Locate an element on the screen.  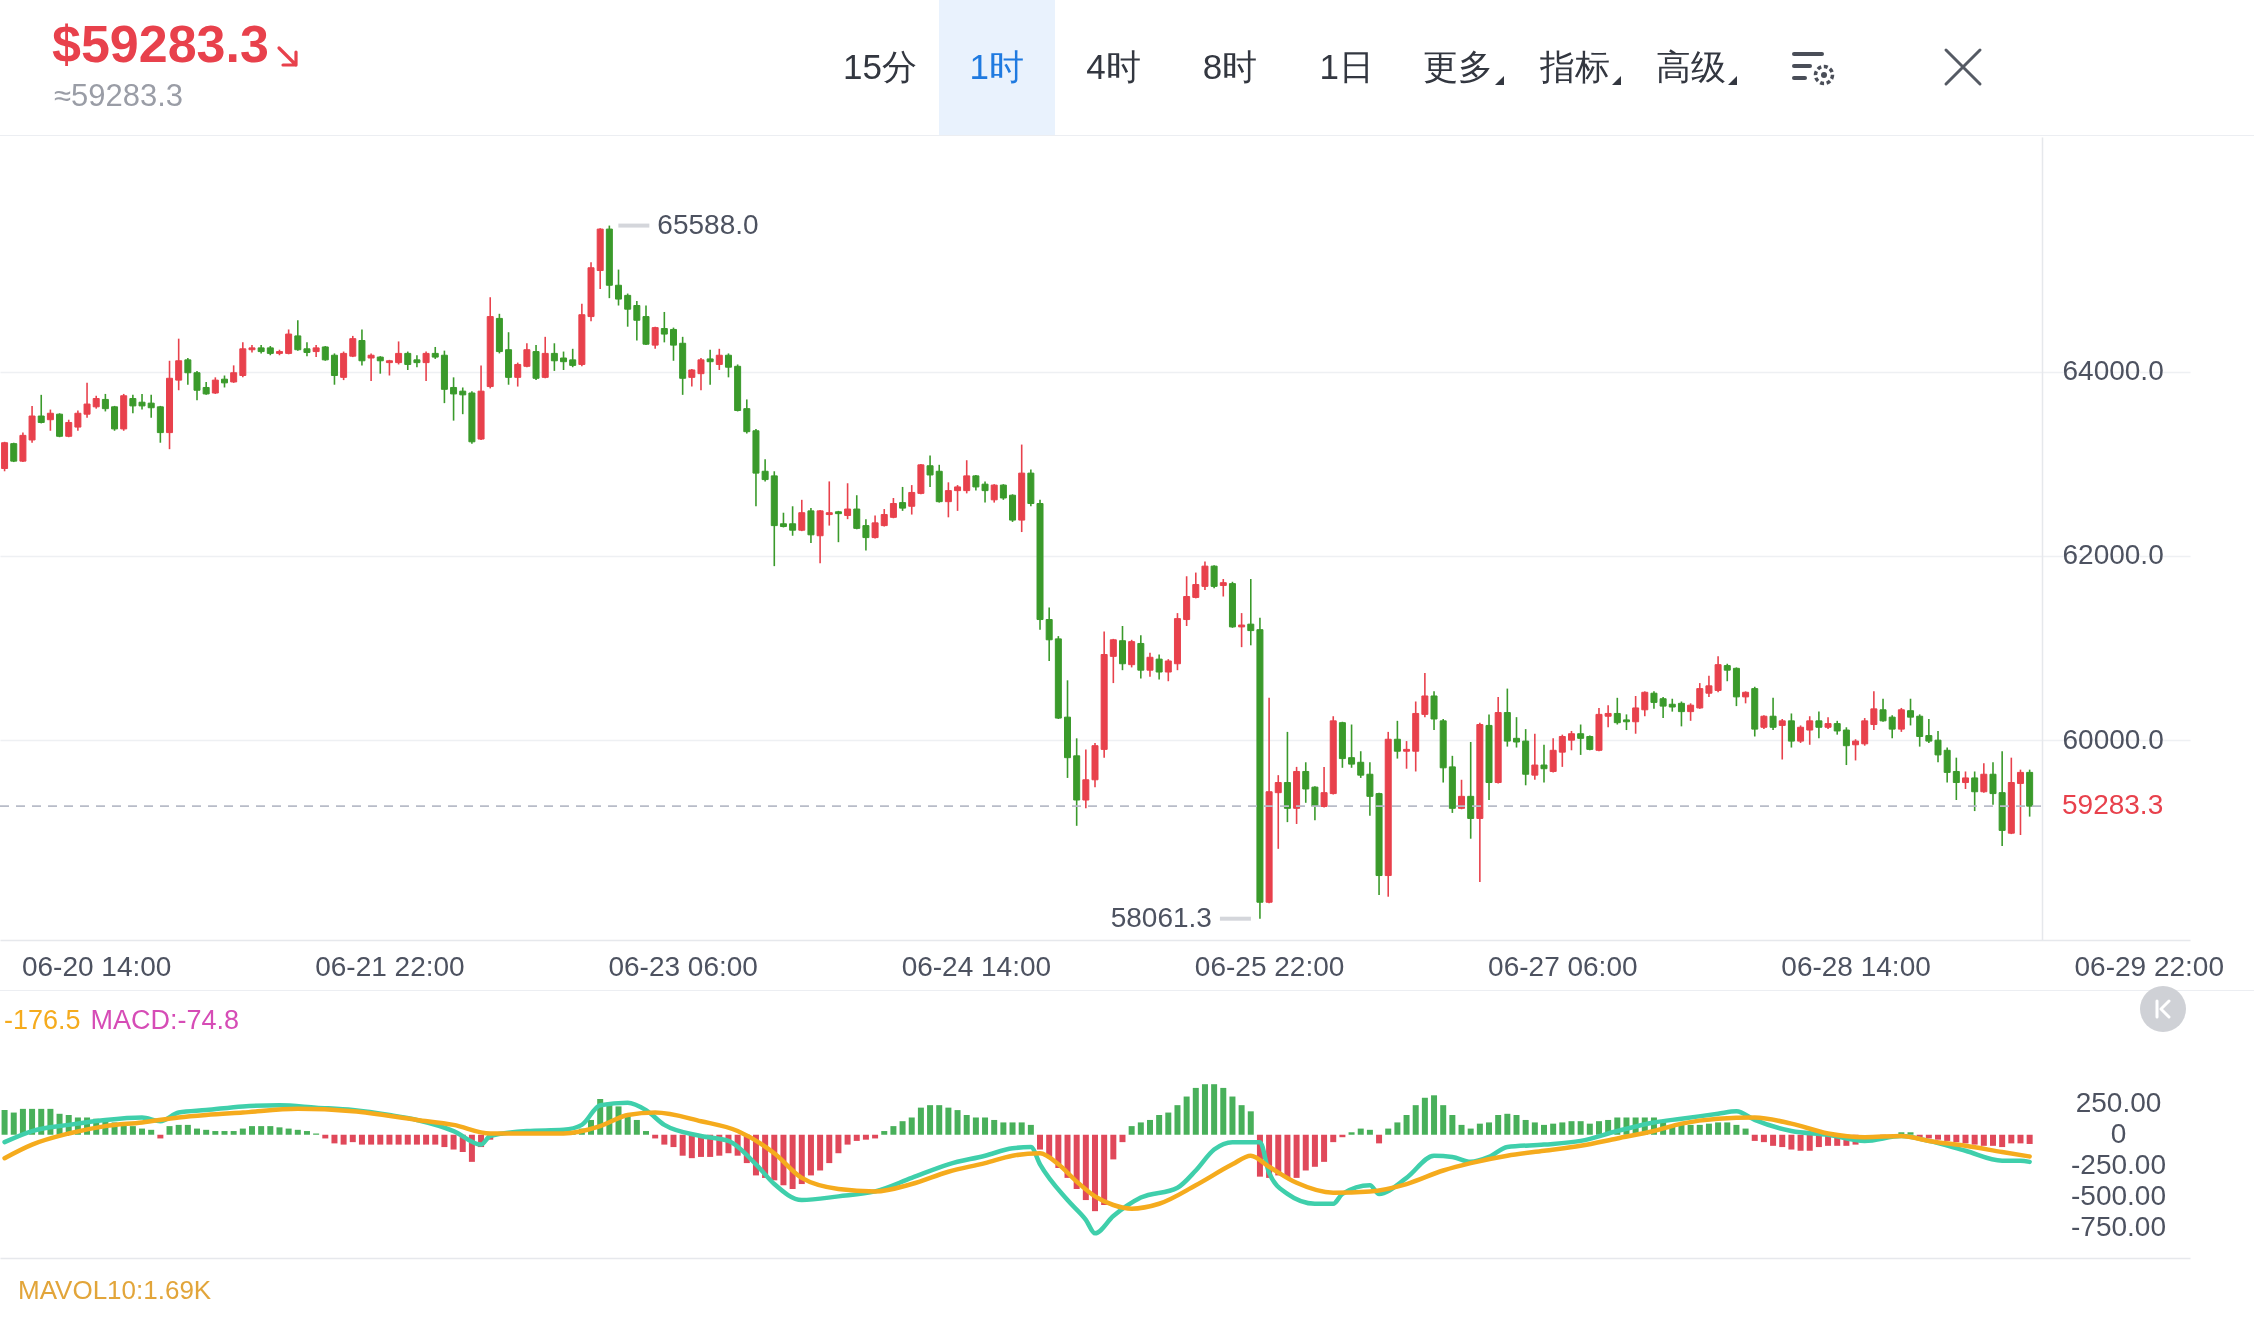
text: 指标 is located at coordinates (1574, 67).